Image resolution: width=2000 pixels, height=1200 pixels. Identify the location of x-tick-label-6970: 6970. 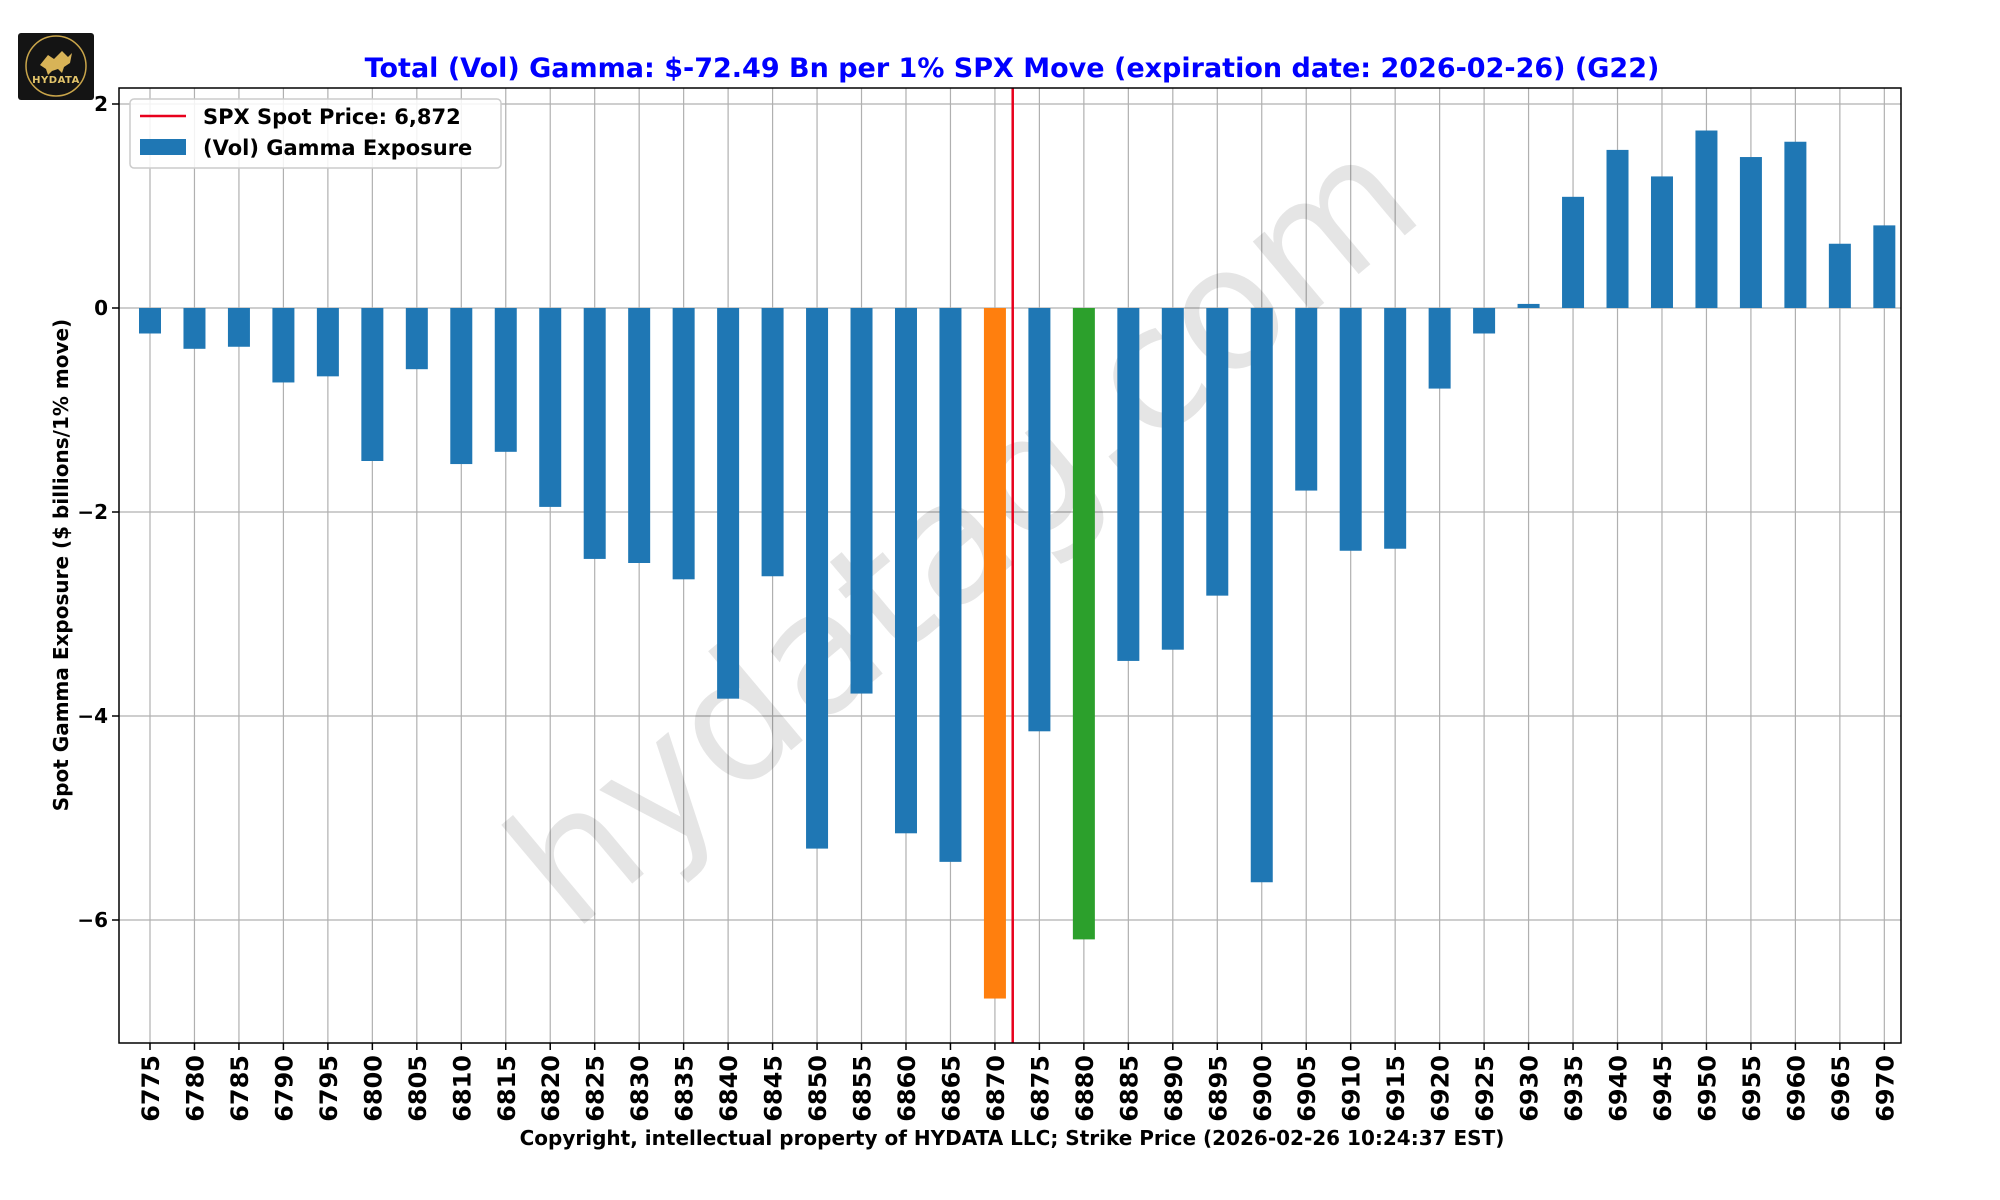
(1885, 1088).